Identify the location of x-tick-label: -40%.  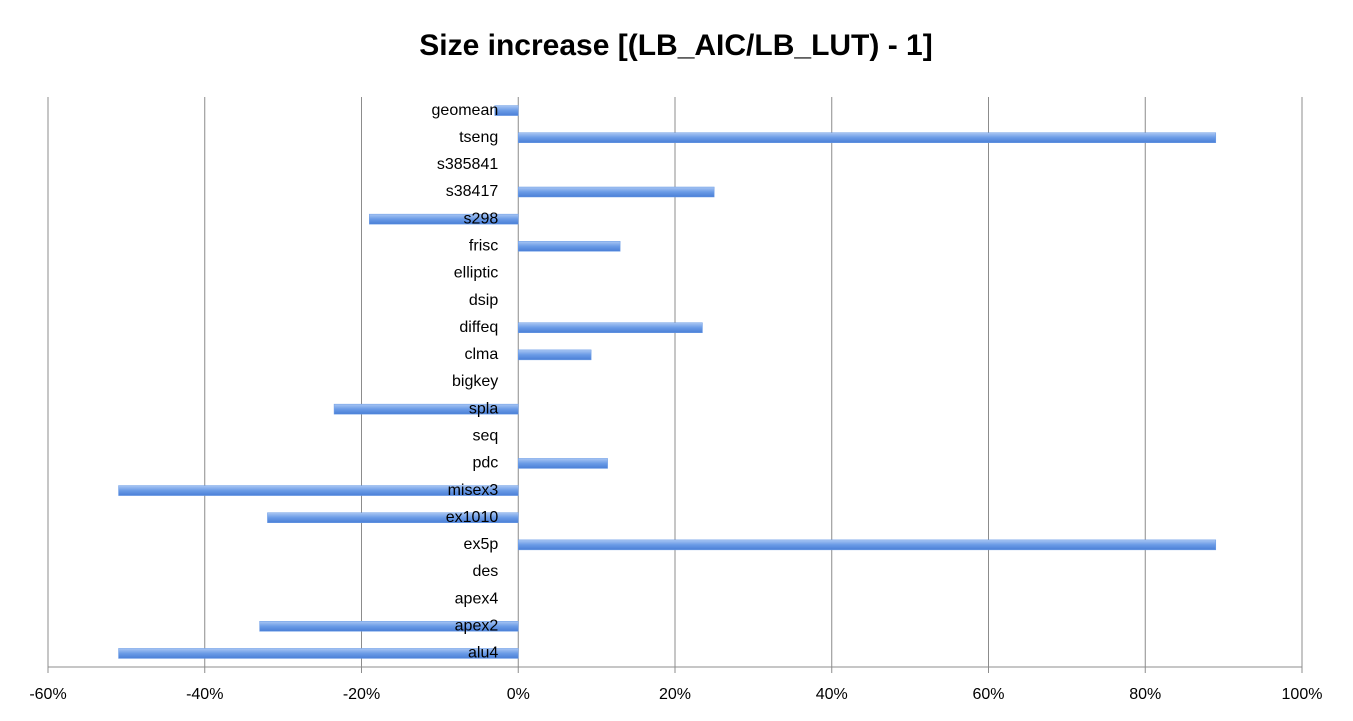
(204, 694).